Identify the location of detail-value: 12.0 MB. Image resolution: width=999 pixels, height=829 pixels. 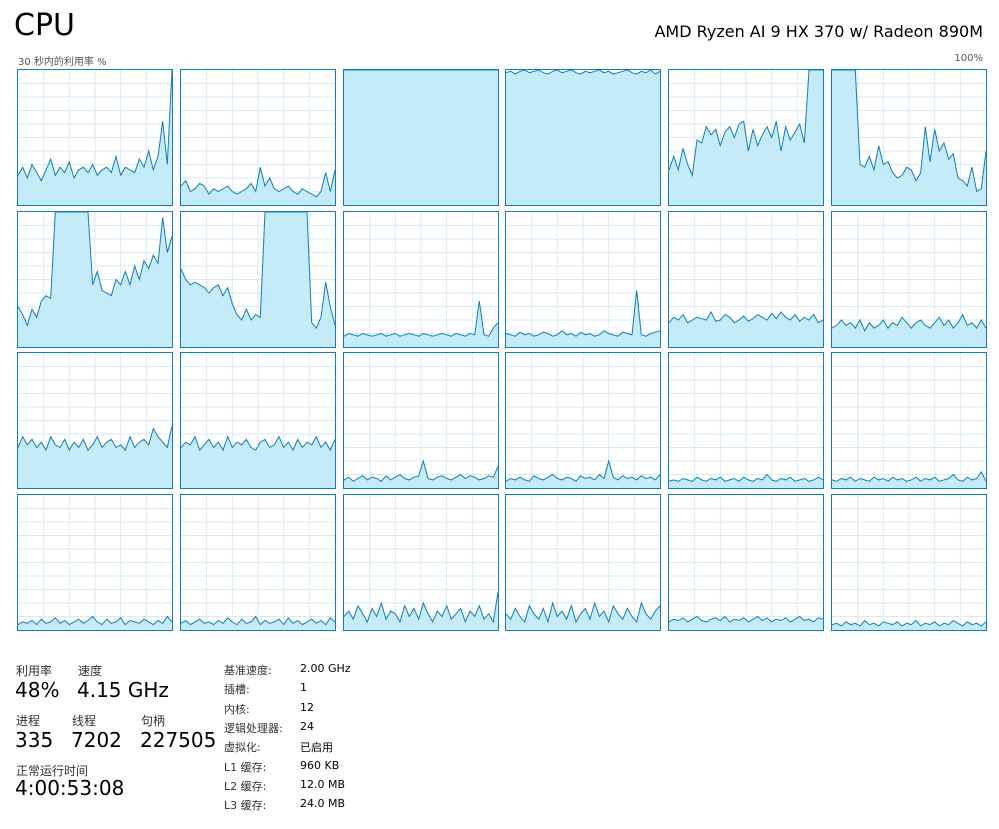
(323, 784).